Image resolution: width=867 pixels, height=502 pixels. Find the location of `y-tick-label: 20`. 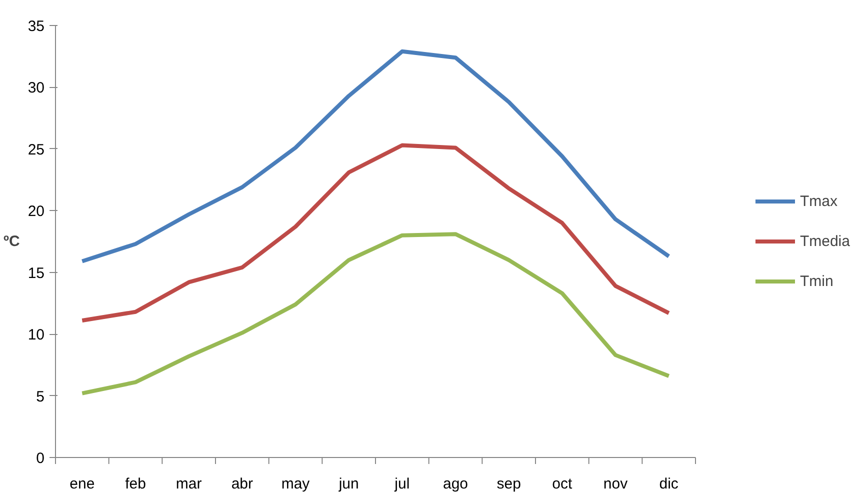

y-tick-label: 20 is located at coordinates (36, 211).